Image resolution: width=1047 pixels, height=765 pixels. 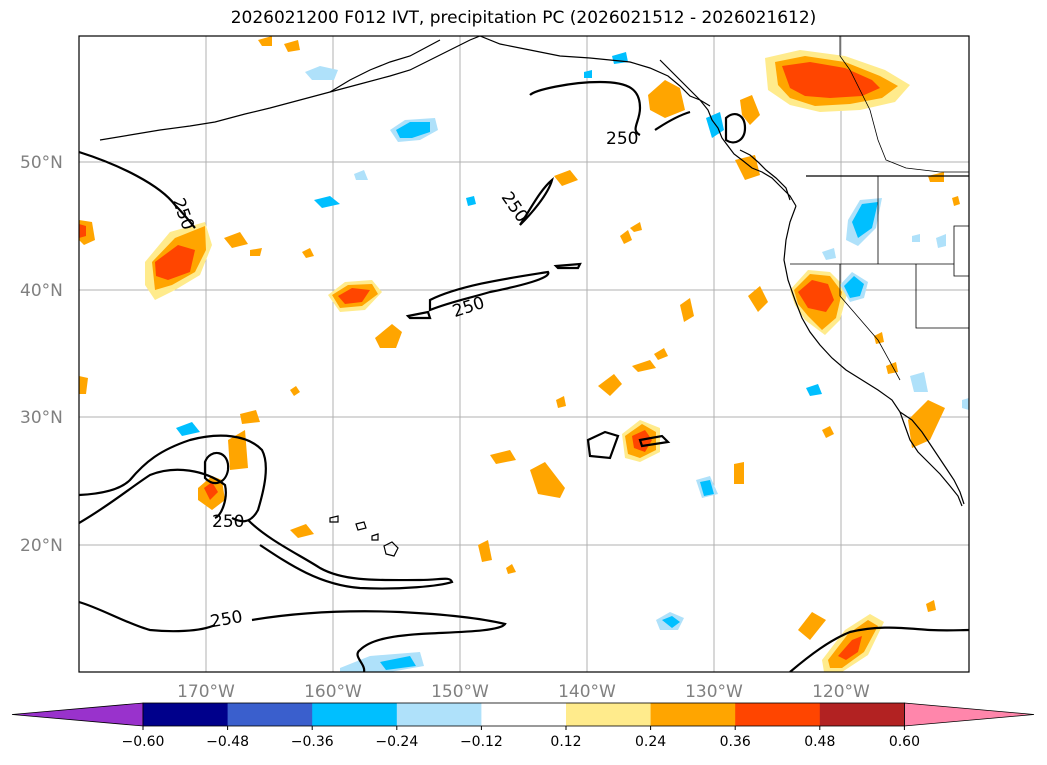 I want to click on lat-label: 30°N, so click(x=41, y=418).